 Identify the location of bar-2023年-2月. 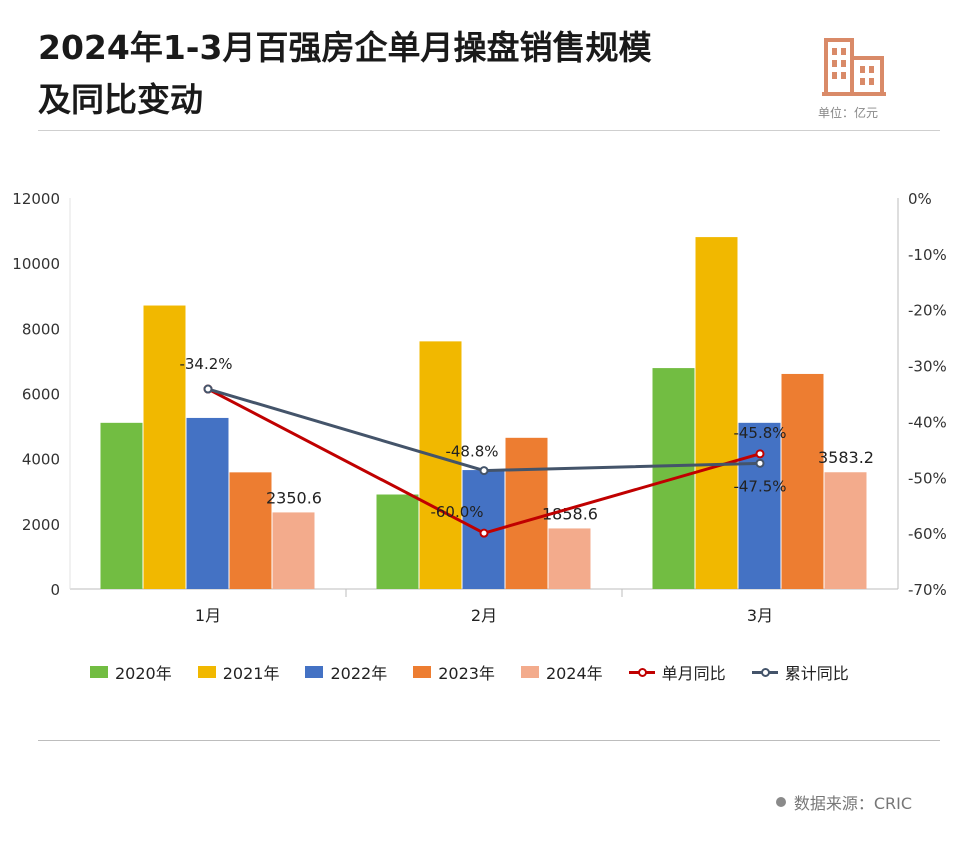
(526, 513).